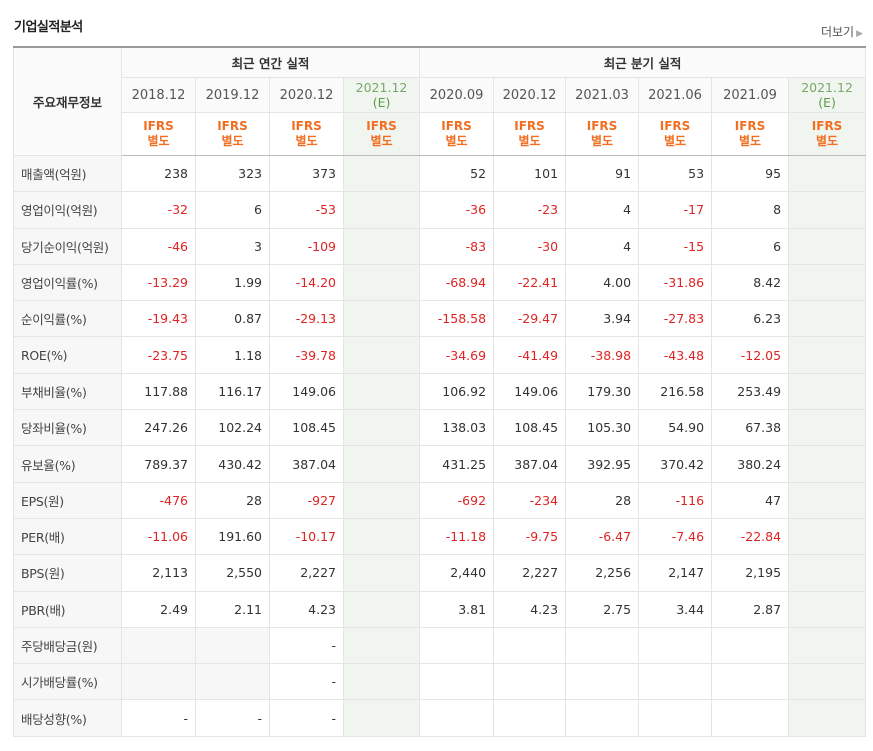  Describe the element at coordinates (232, 464) in the screenshot. I see `annual-value: 430.42` at that location.